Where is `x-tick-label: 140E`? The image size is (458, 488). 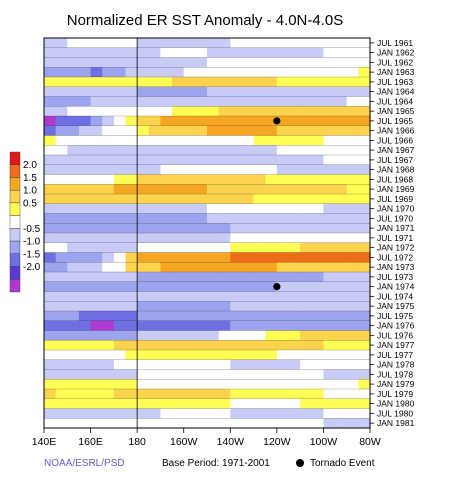
x-tick-label: 140E is located at coordinates (44, 442).